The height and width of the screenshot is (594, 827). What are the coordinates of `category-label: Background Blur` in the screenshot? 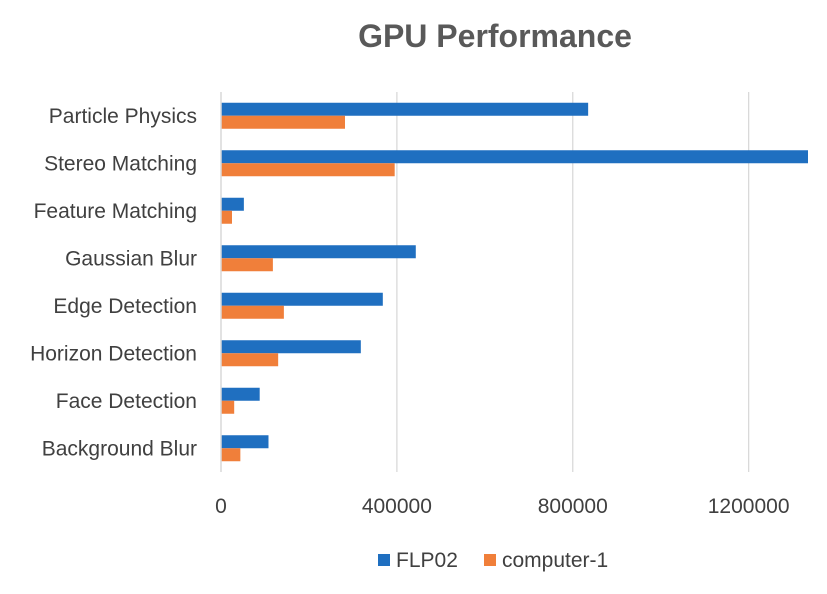 It's located at (119, 448).